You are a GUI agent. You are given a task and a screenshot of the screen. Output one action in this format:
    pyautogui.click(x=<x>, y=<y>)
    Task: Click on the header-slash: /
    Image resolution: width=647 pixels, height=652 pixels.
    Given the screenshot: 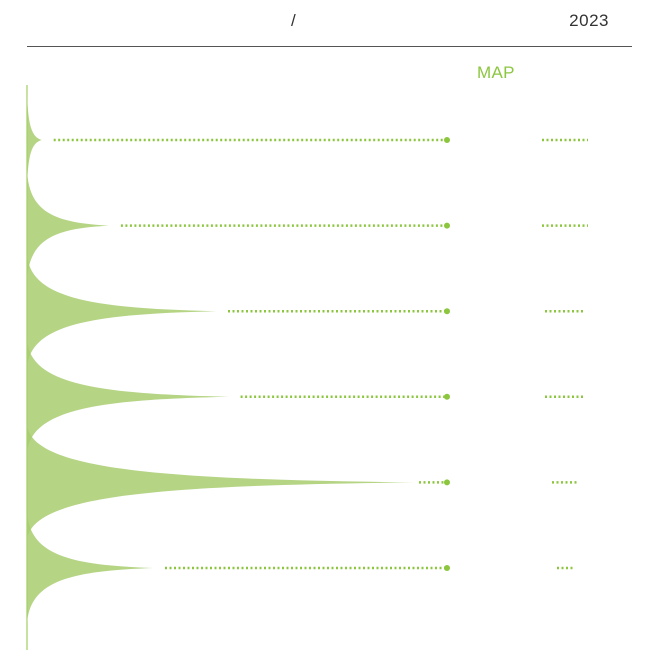 What is the action you would take?
    pyautogui.click(x=293, y=20)
    